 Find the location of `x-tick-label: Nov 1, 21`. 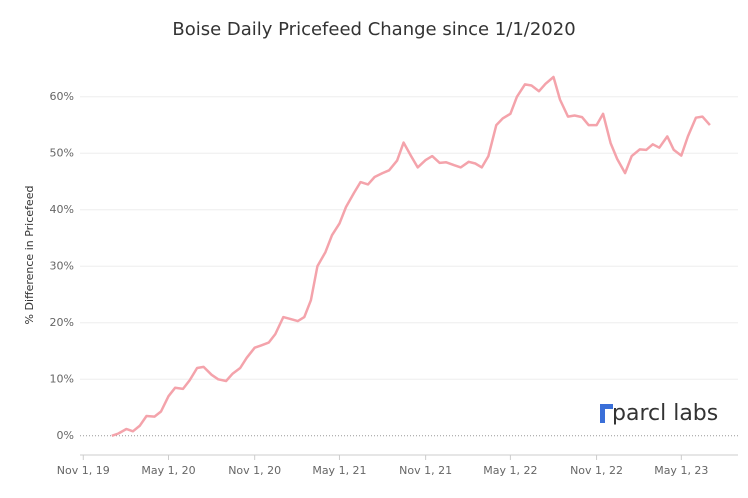

x-tick-label: Nov 1, 21 is located at coordinates (425, 470).